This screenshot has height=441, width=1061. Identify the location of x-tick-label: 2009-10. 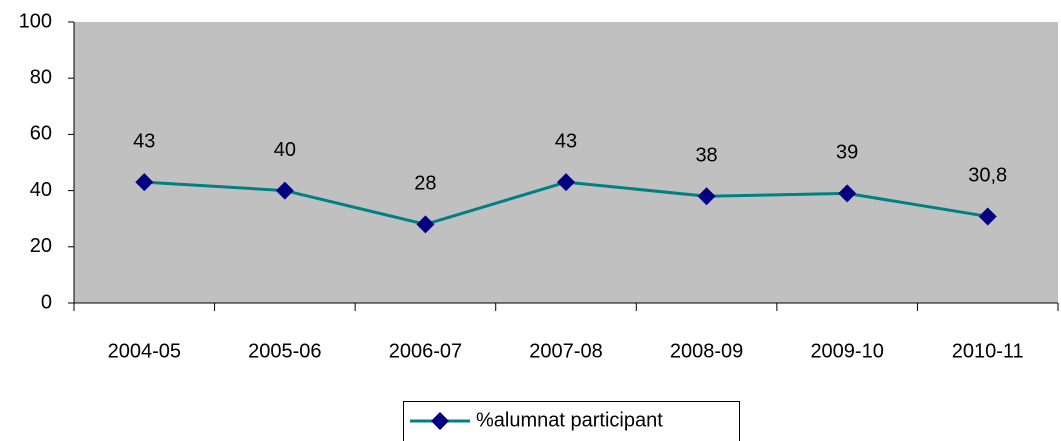
(846, 351).